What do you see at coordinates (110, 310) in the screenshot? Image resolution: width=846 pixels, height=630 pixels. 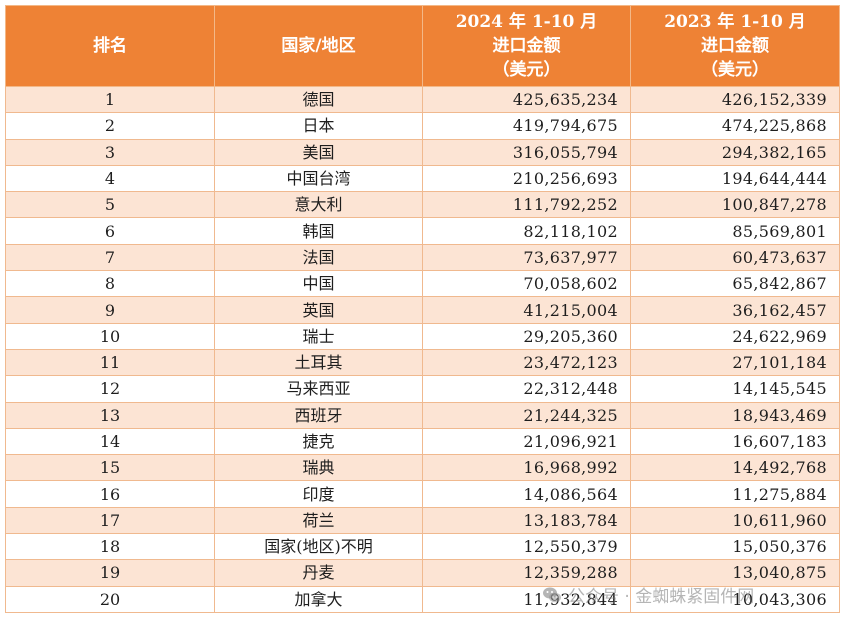 I see `rank-cell: 9` at bounding box center [110, 310].